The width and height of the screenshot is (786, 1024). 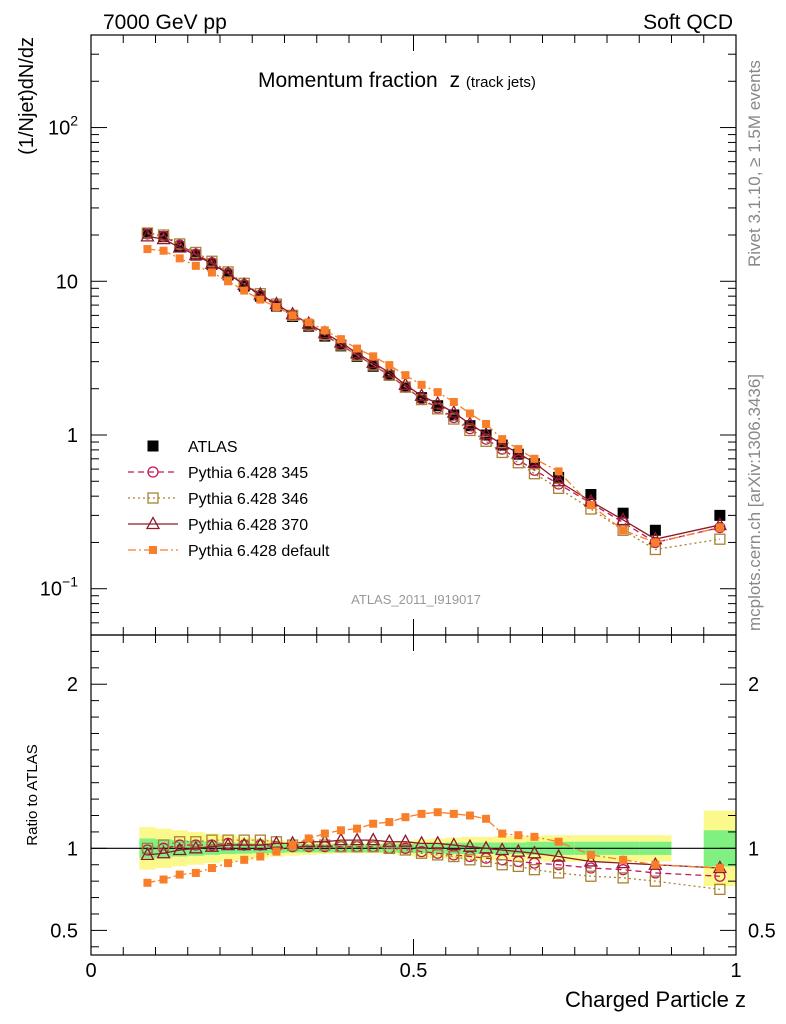 What do you see at coordinates (153, 550) in the screenshot?
I see `legend-marker-pdefault` at bounding box center [153, 550].